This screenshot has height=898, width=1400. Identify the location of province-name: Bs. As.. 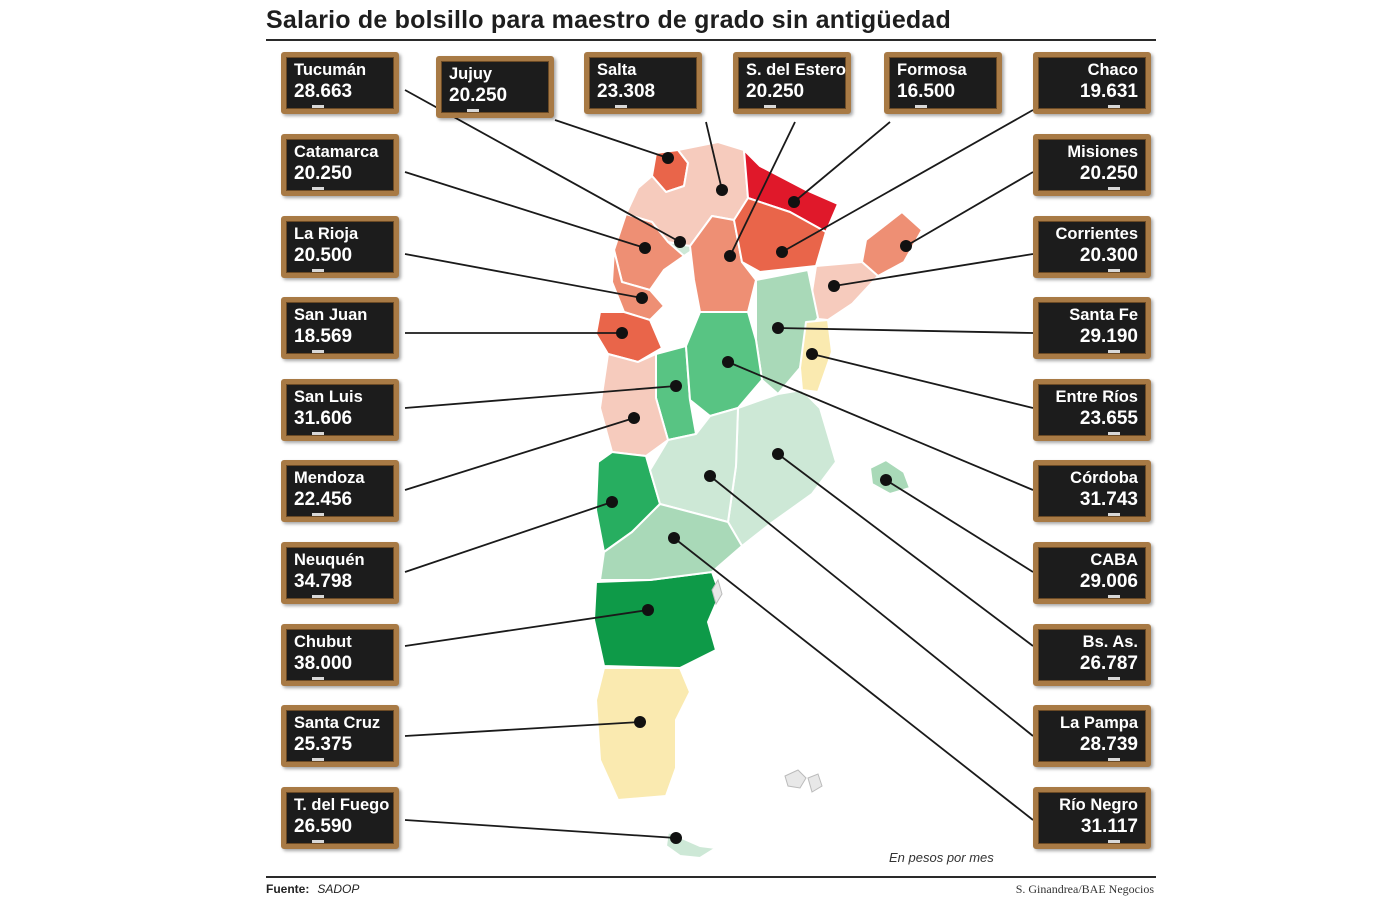
(1110, 642).